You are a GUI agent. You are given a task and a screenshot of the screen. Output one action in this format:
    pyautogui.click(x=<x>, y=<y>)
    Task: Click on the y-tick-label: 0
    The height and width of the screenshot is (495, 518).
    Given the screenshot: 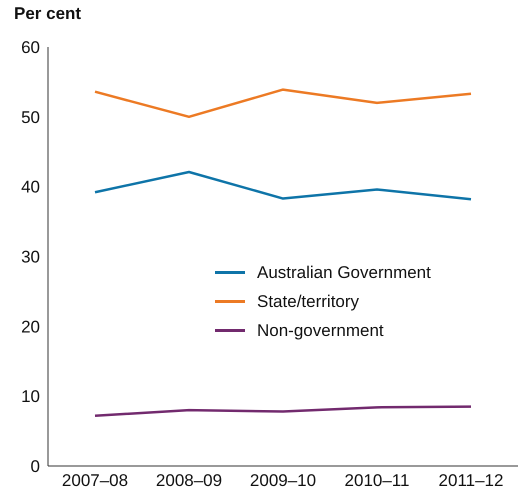 What is the action you would take?
    pyautogui.click(x=35, y=466)
    